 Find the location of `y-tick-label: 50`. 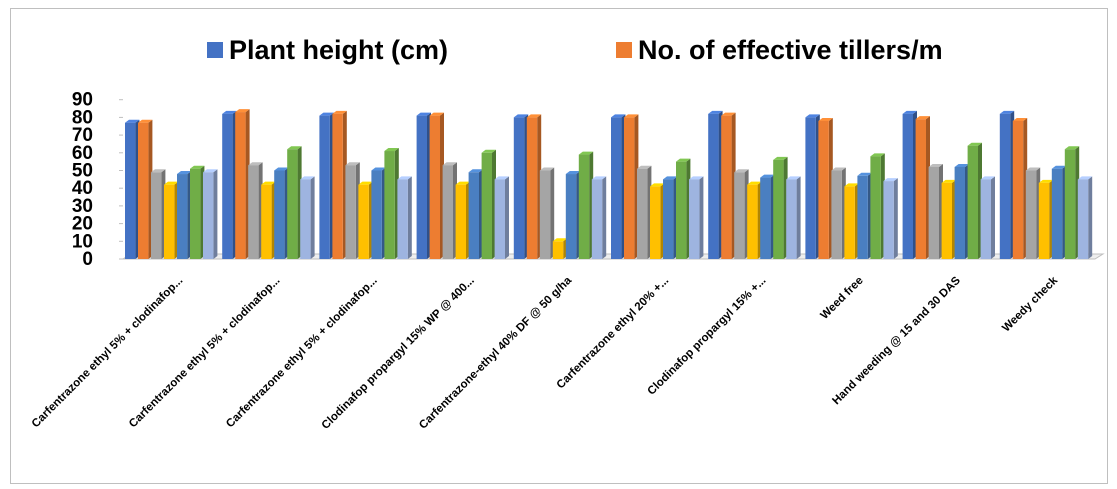

y-tick-label: 50 is located at coordinates (82, 171).